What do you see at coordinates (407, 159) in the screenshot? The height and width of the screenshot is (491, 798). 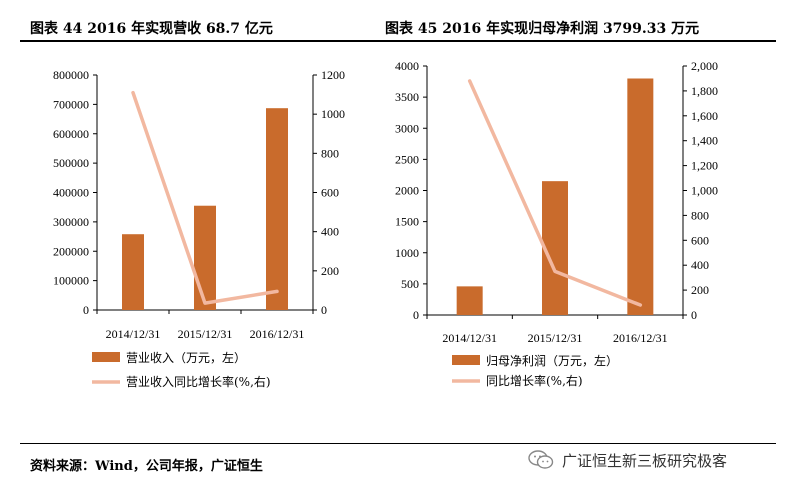 I see `right-left-tick-label: 2500` at bounding box center [407, 159].